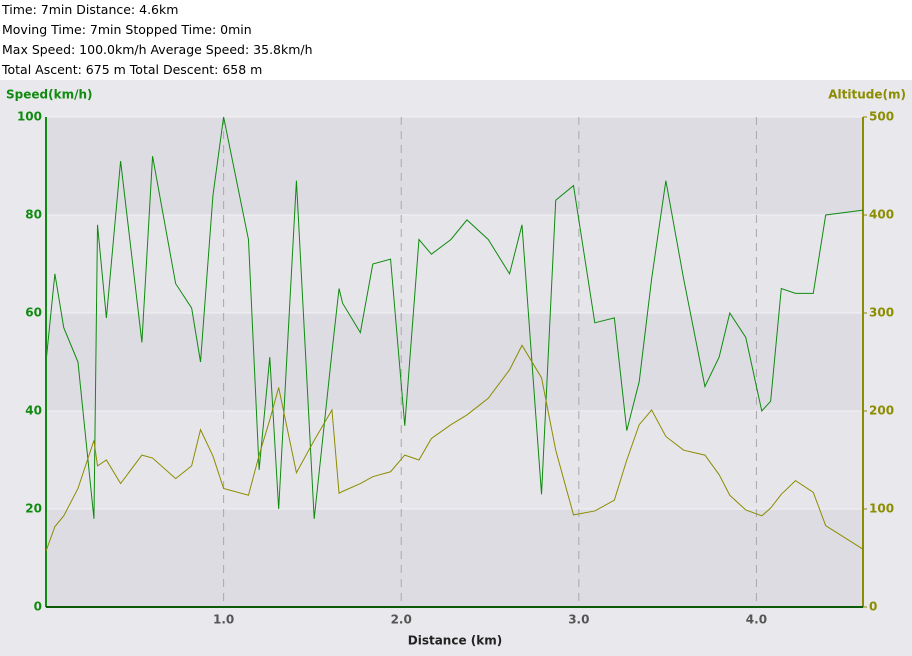 The image size is (912, 656). I want to click on y2-tick-label: 400, so click(881, 215).